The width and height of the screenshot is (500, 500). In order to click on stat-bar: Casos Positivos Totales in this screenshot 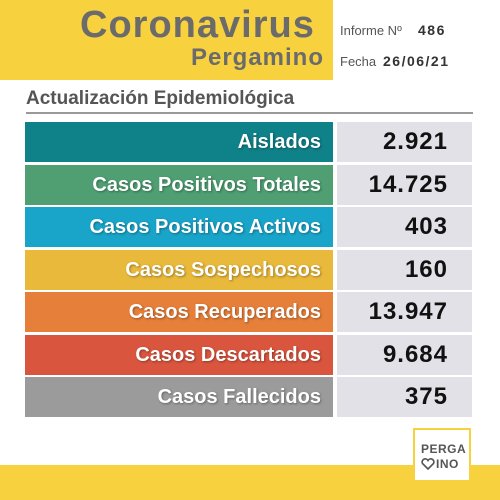, I will do `click(179, 184)`.